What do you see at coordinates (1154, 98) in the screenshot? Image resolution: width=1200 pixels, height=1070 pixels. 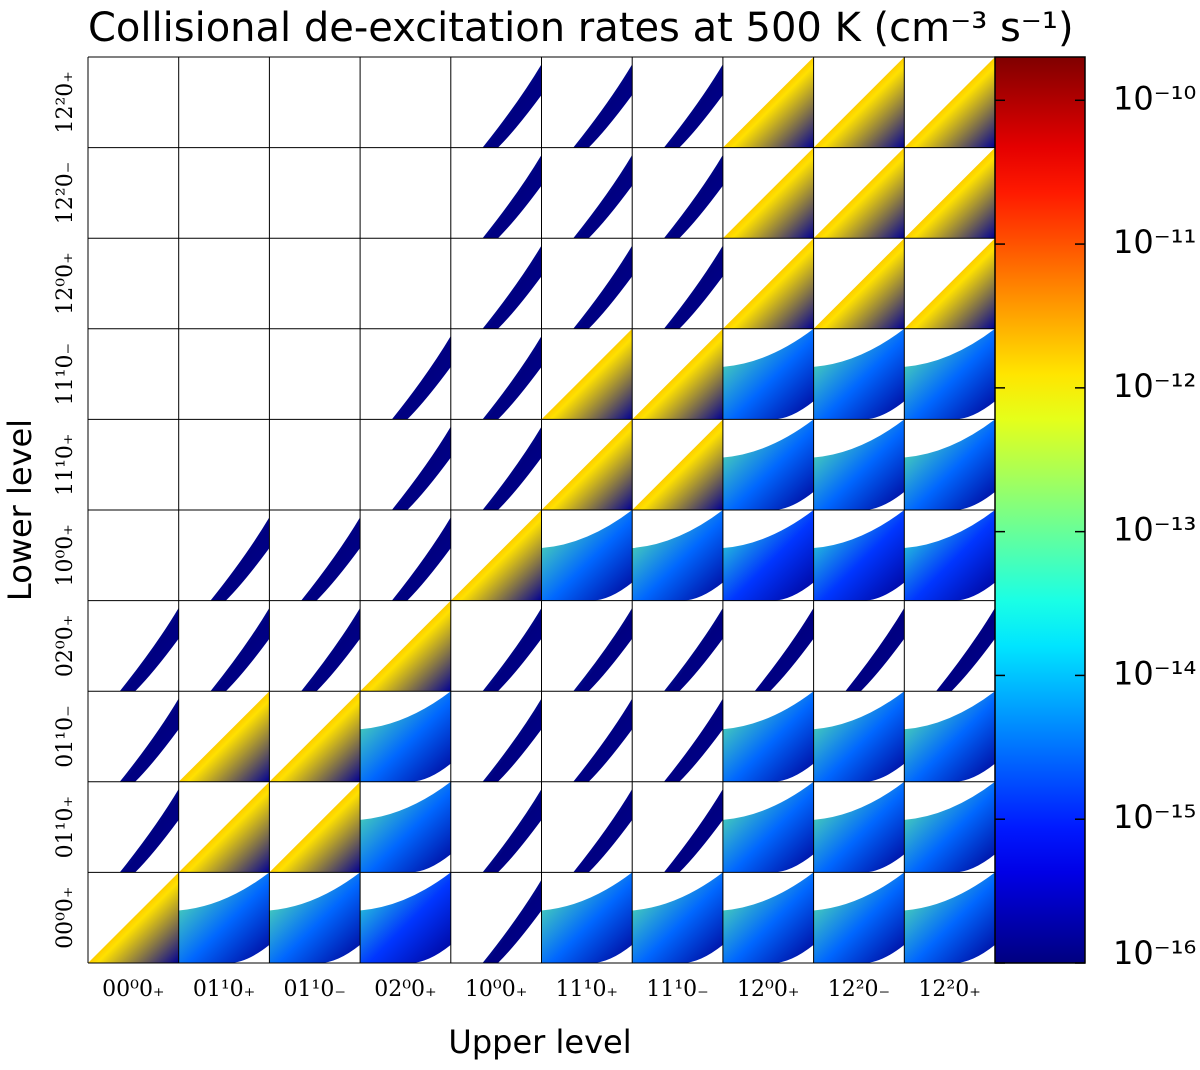 I see `colorbar-tick-label: 10⁻¹⁰` at bounding box center [1154, 98].